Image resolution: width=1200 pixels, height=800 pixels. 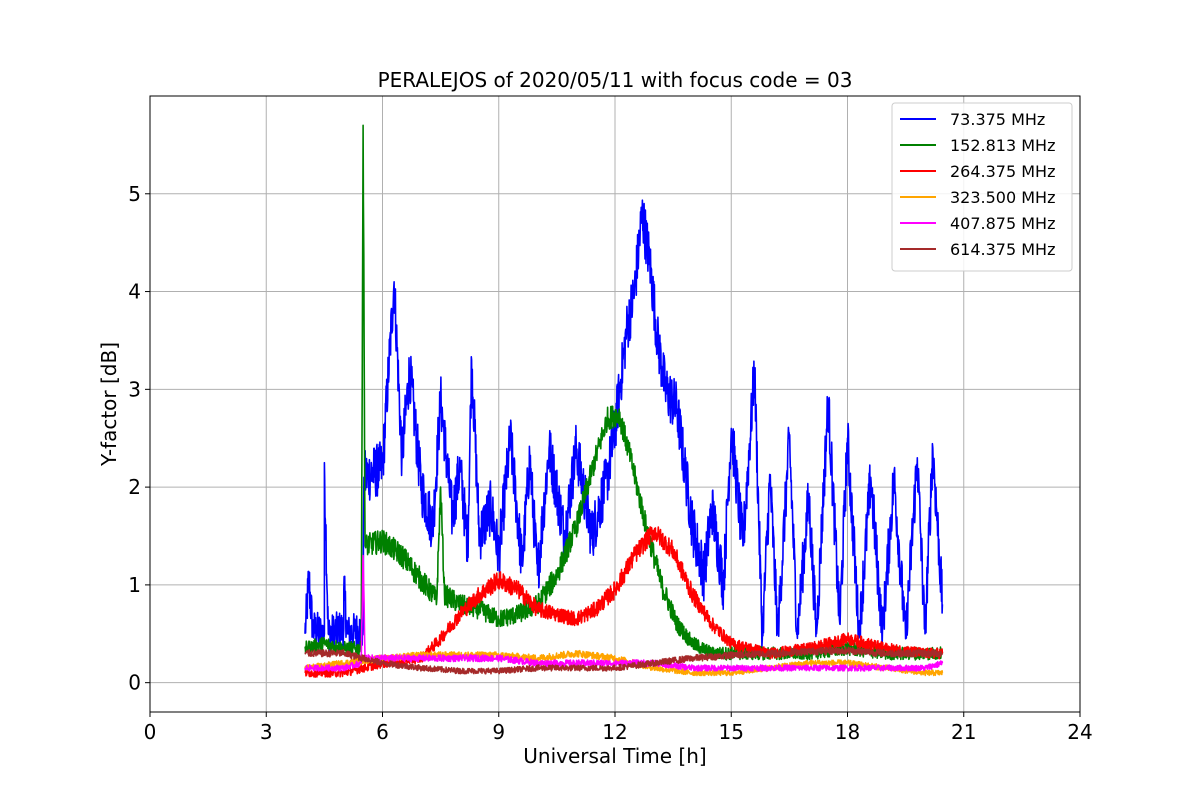 What do you see at coordinates (134, 194) in the screenshot?
I see `y-tick-label: 5` at bounding box center [134, 194].